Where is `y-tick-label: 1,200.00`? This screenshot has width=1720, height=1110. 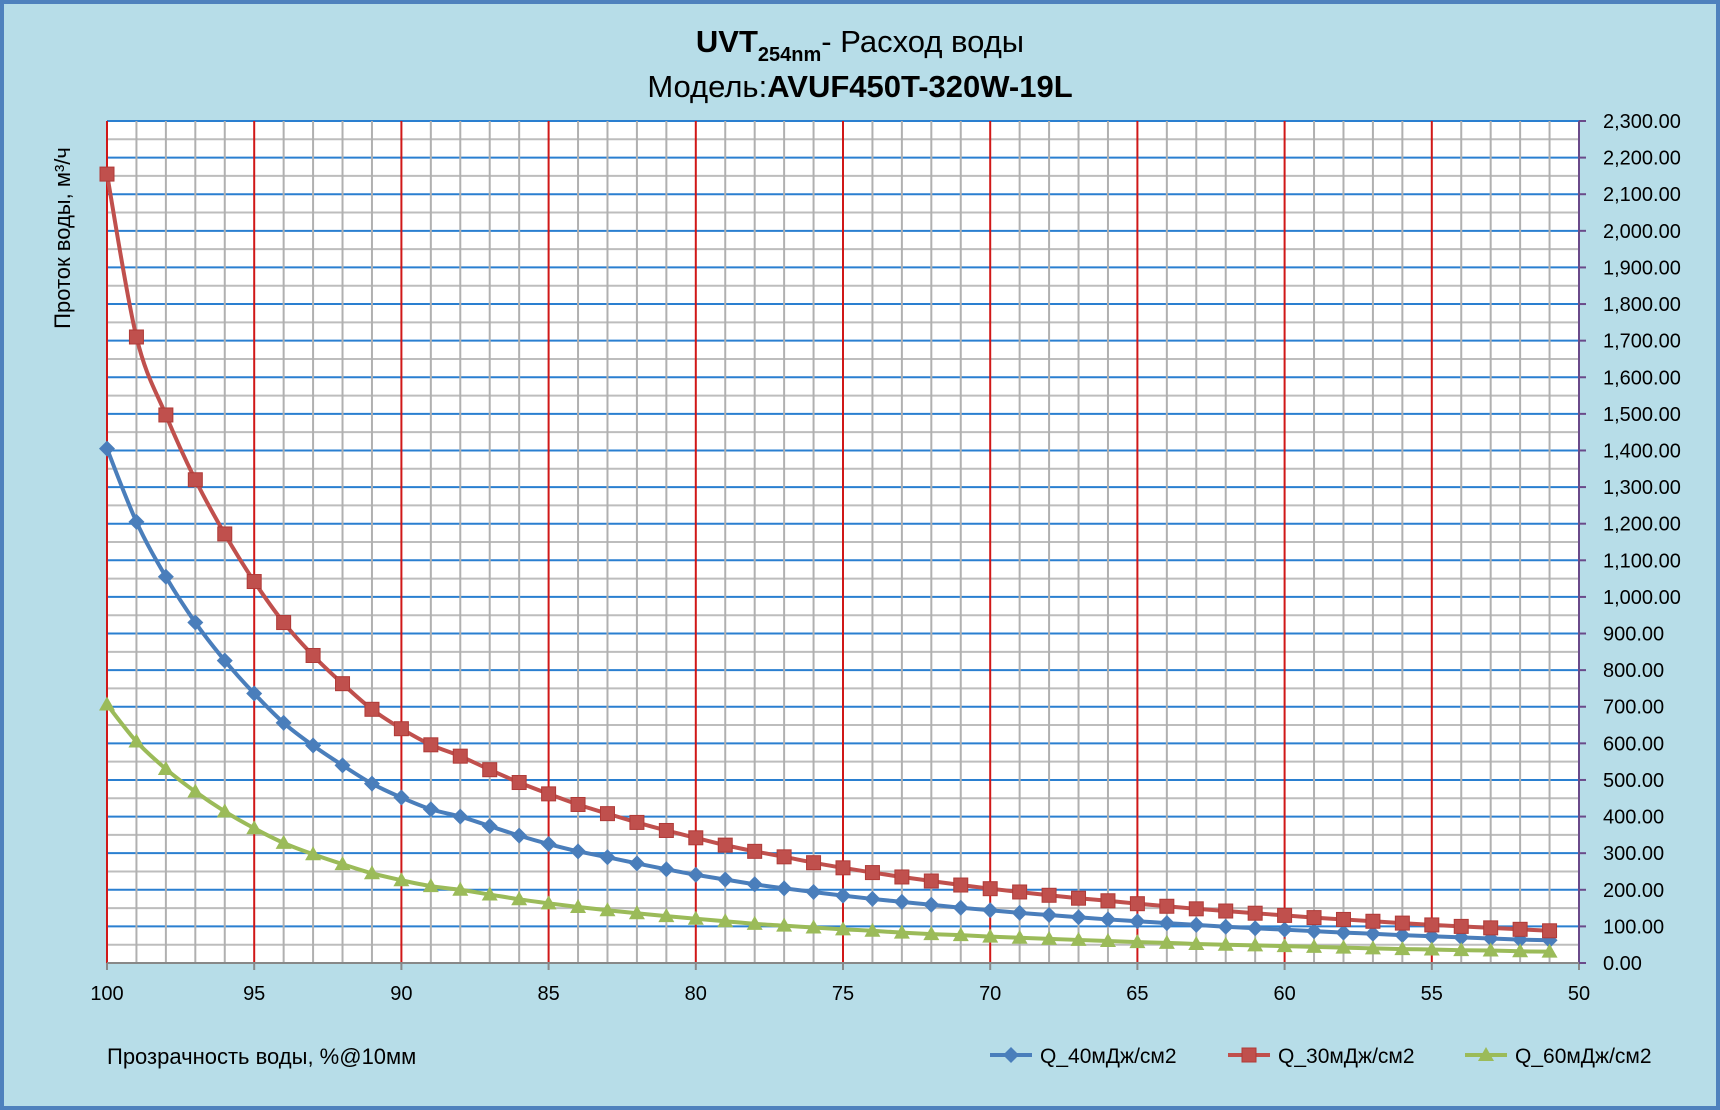 y-tick-label: 1,200.00 is located at coordinates (1642, 525).